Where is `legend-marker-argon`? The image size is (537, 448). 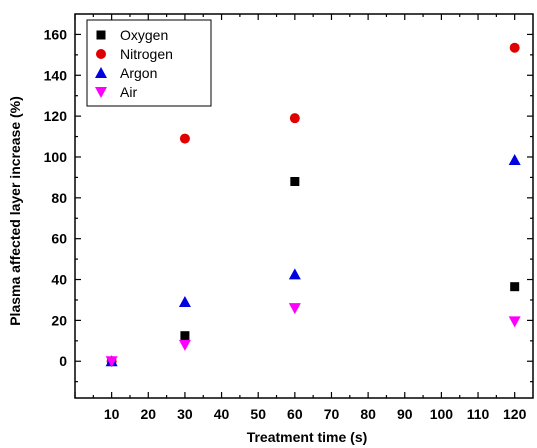 legend-marker-argon is located at coordinates (101, 72).